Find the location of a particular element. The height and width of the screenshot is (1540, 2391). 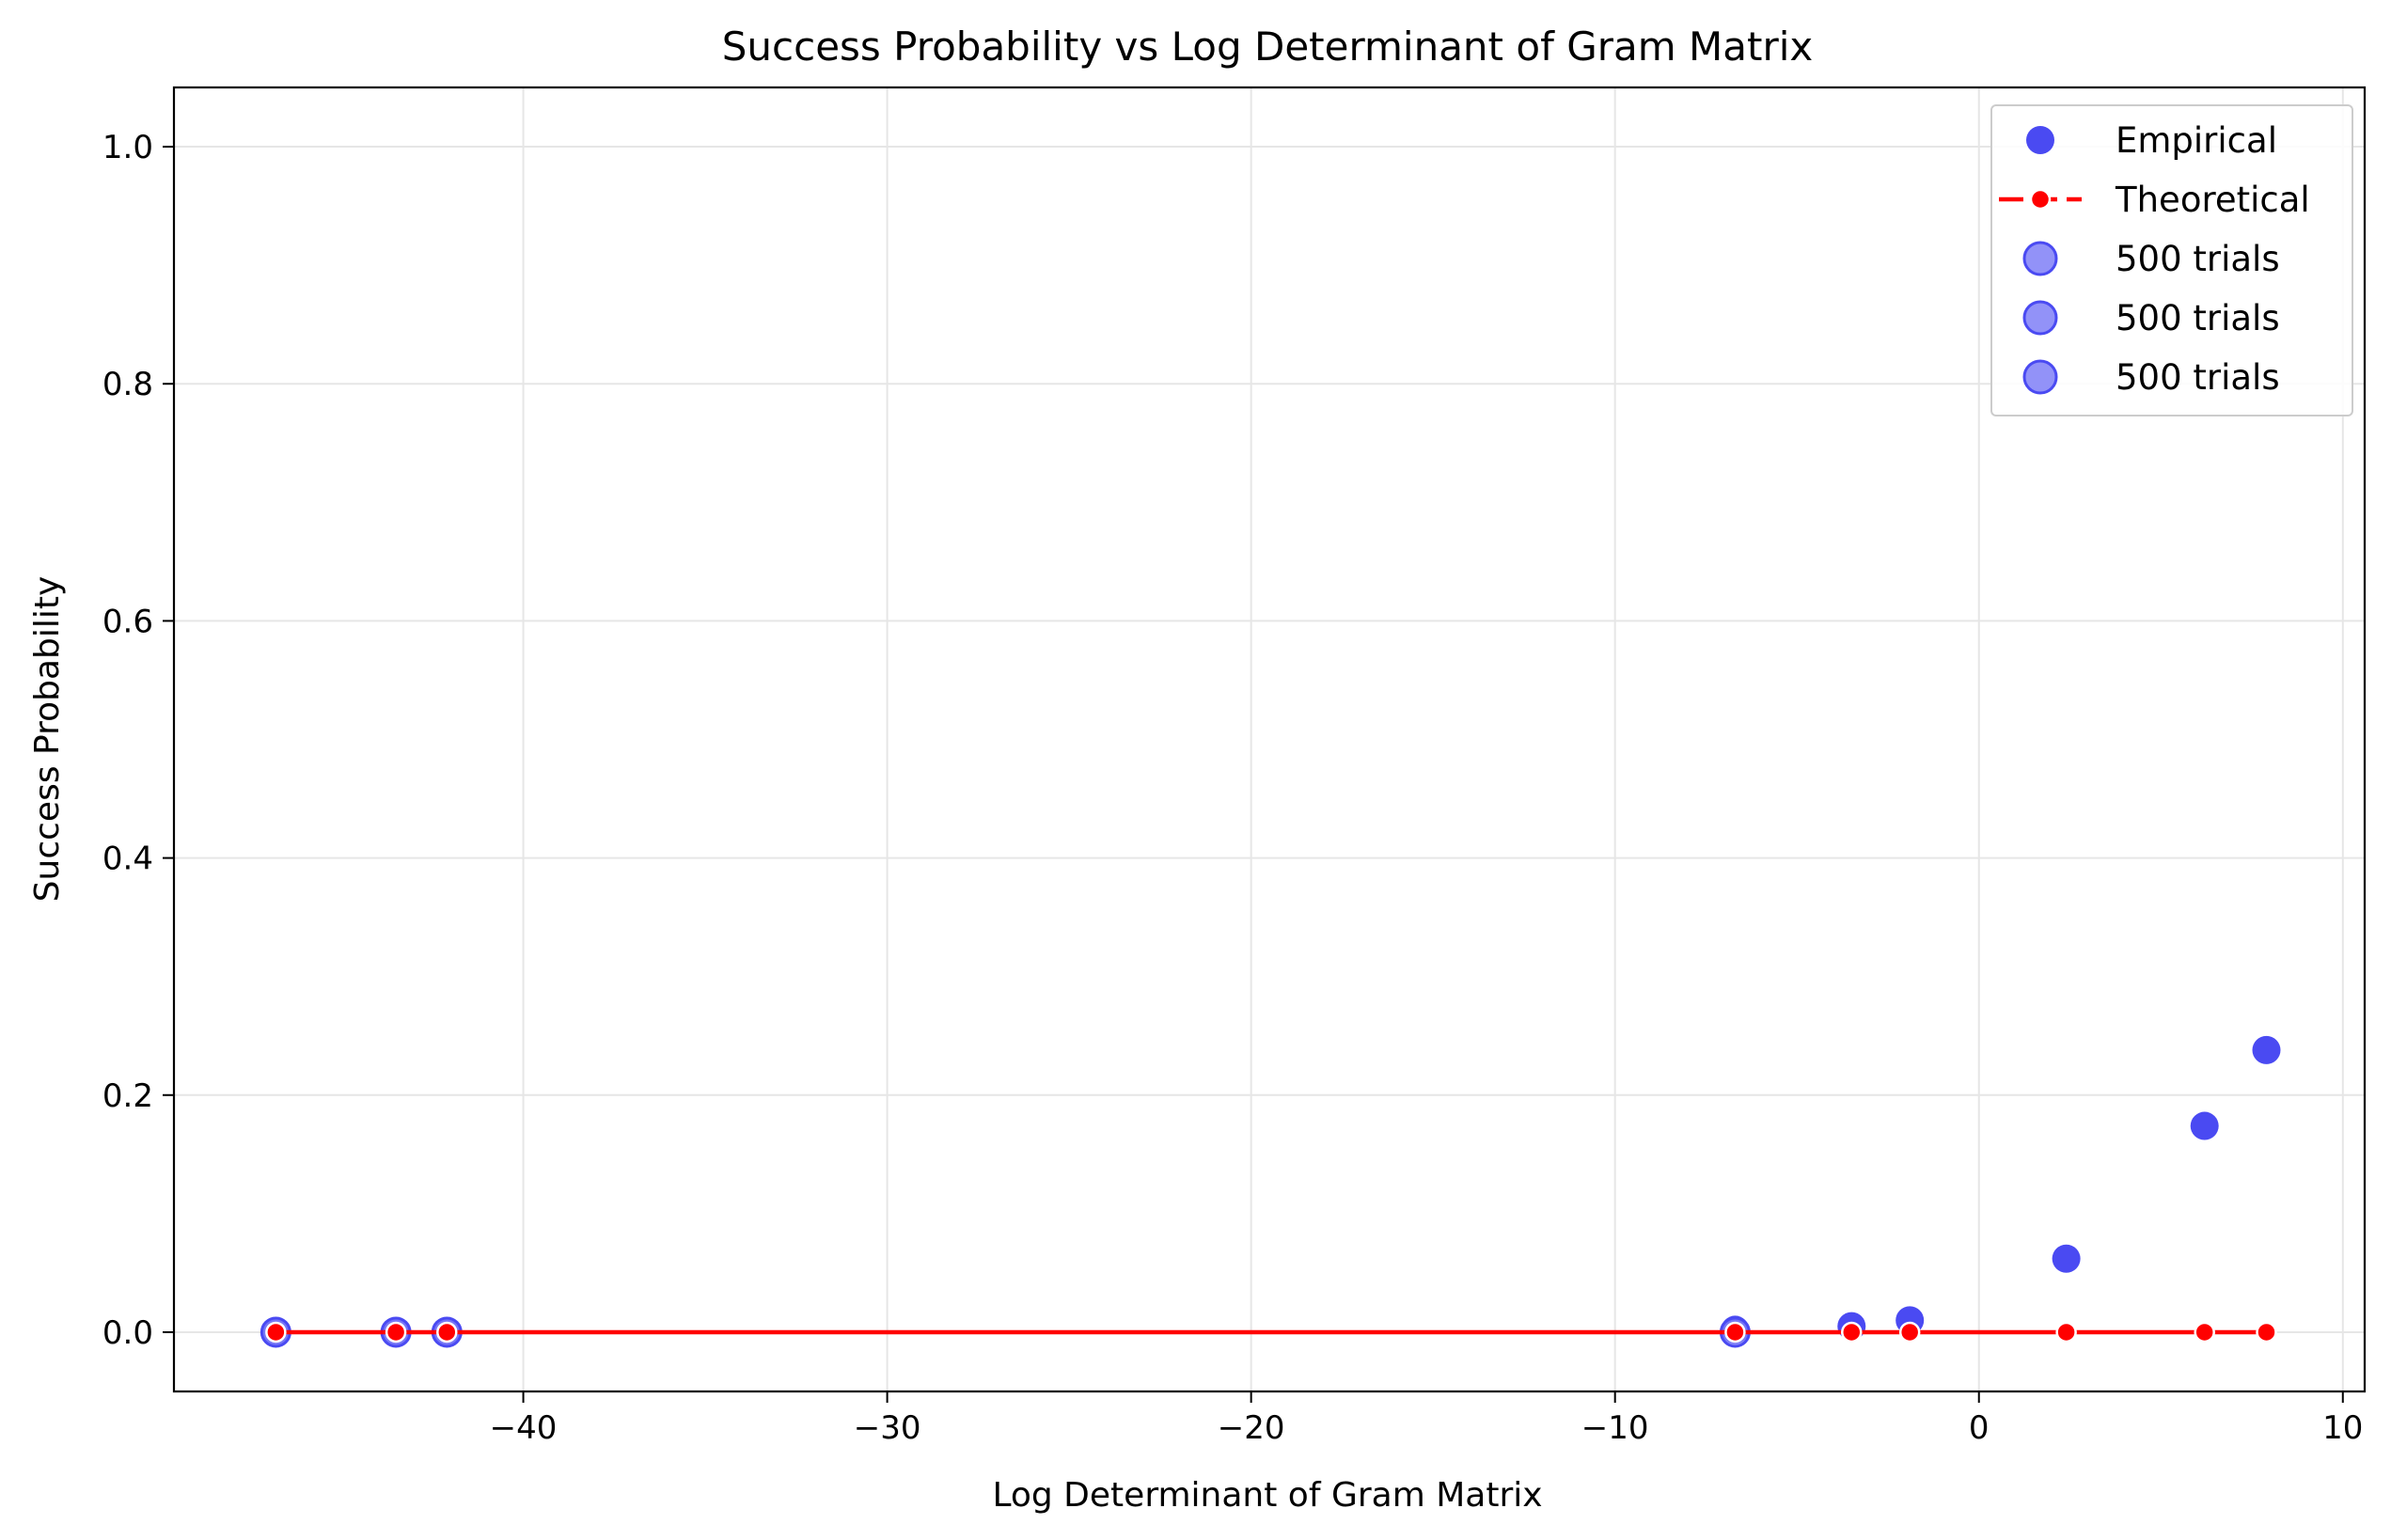

x-tick-label: −30 is located at coordinates (887, 1428).